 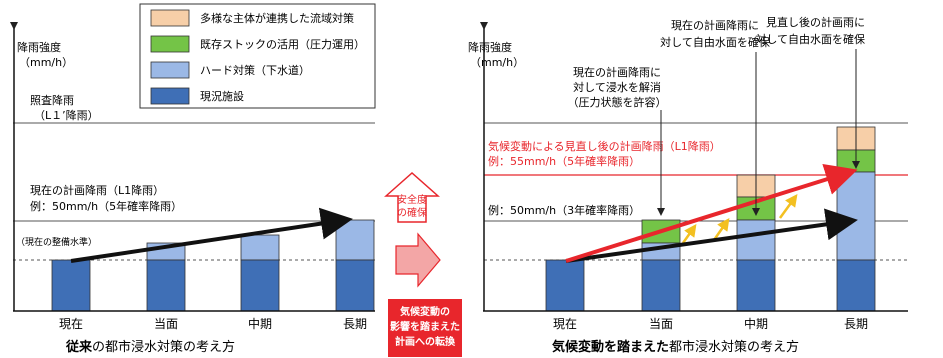 What do you see at coordinates (815, 22) in the screenshot?
I see `note-free-revised-1: 見直し後の計画雨に` at bounding box center [815, 22].